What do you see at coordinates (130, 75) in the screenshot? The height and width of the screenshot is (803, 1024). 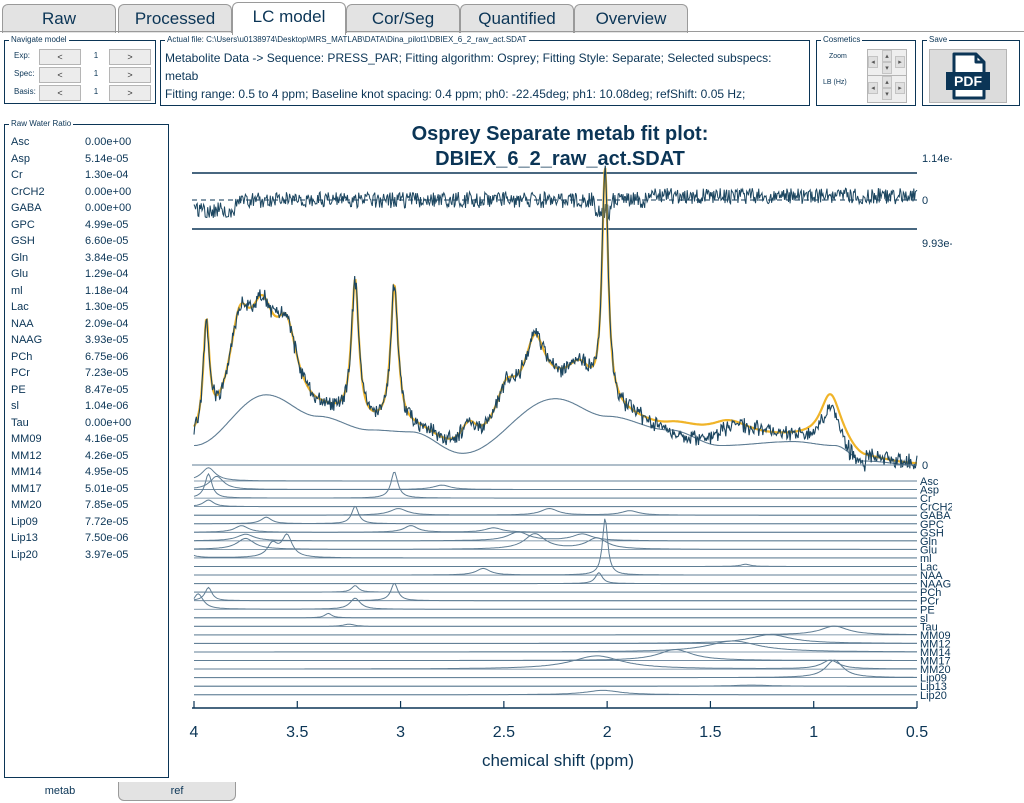 I see `spec-next-button: >` at bounding box center [130, 75].